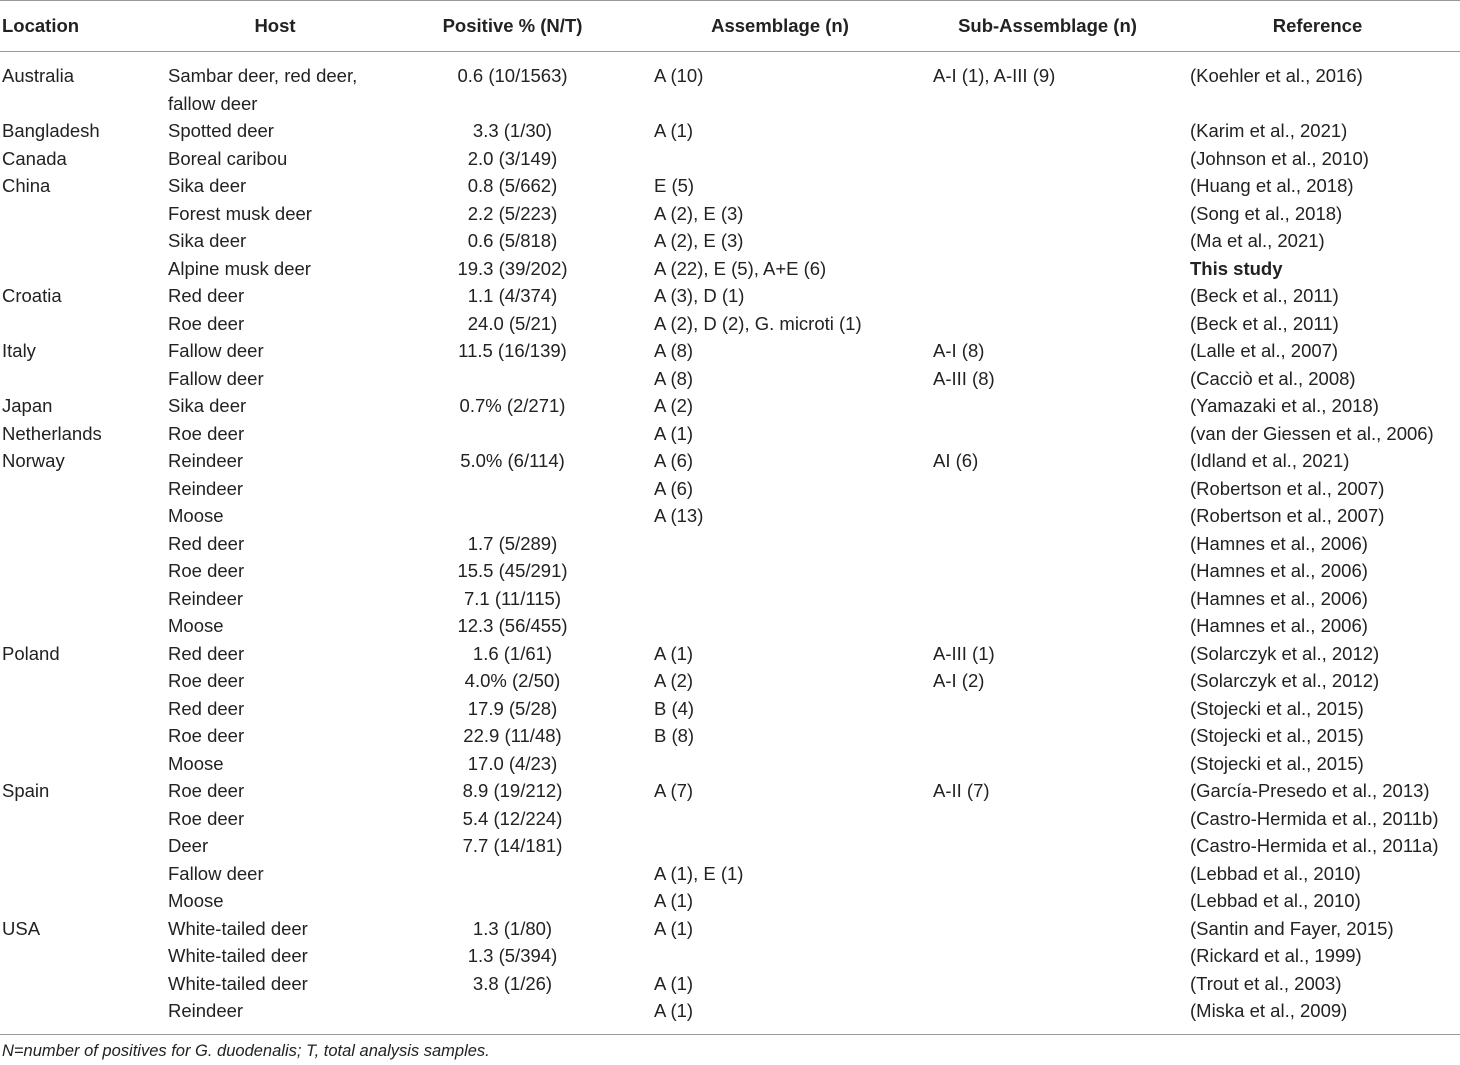  Describe the element at coordinates (1279, 598) in the screenshot. I see `table-cell: (Hamnes et al., 2006)` at that location.